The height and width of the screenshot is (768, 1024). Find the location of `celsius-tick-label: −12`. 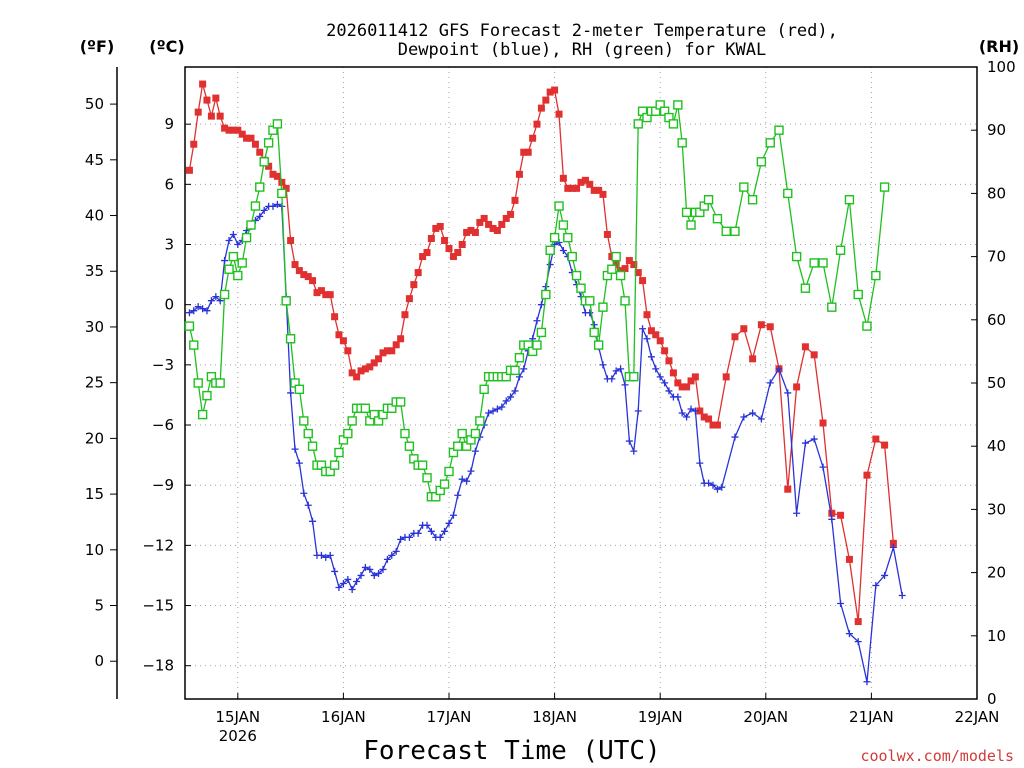

celsius-tick-label: −12 is located at coordinates (158, 545).